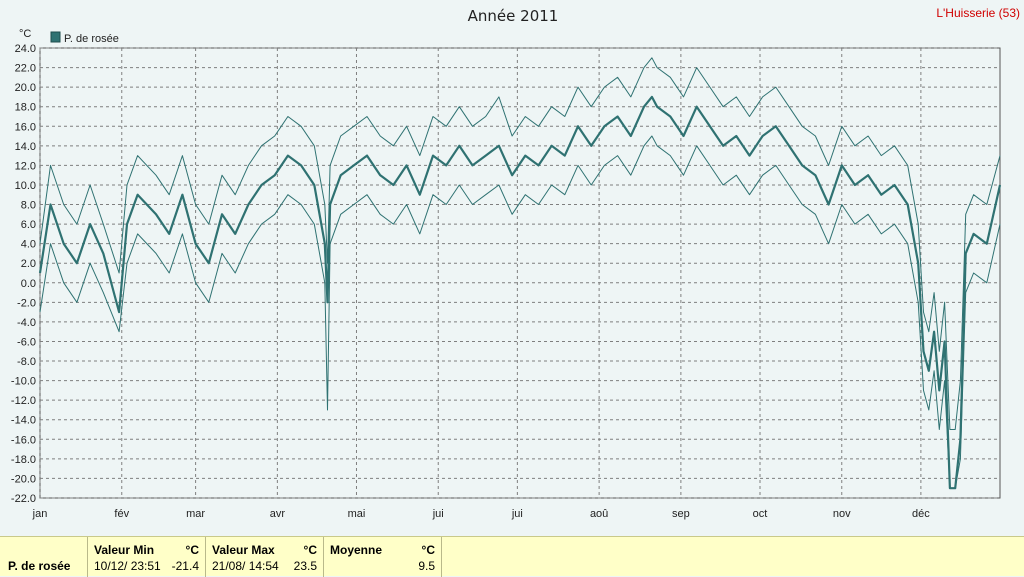 The width and height of the screenshot is (1024, 577). Describe the element at coordinates (28, 264) in the screenshot. I see `y-tick-label: 2.0` at that location.